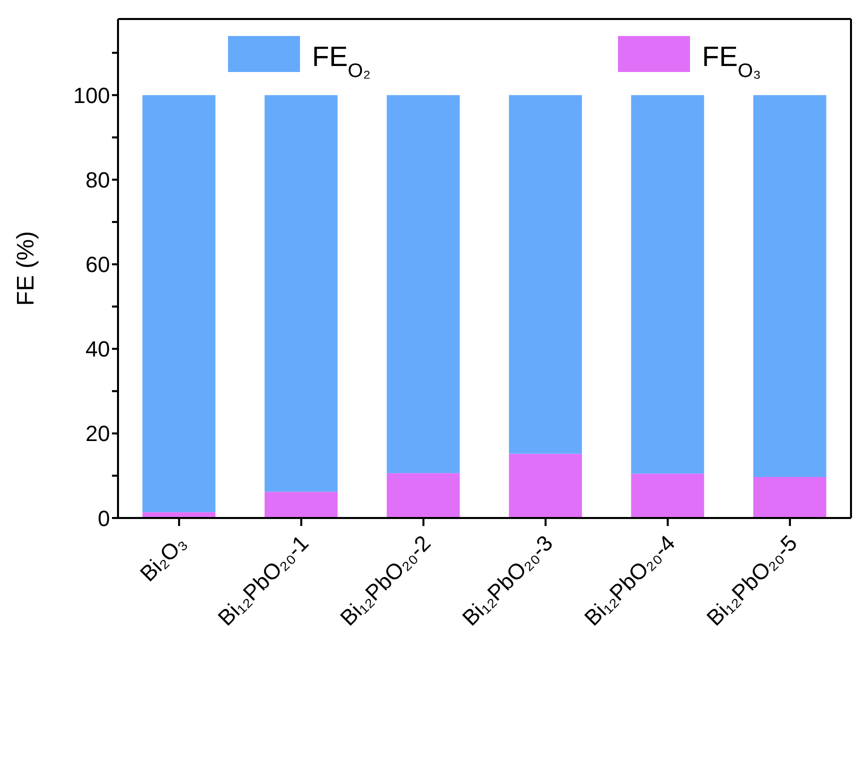 Image resolution: width=864 pixels, height=767 pixels. What do you see at coordinates (341, 61) in the screenshot?
I see `legend-label: FE$_{O₂}$` at bounding box center [341, 61].